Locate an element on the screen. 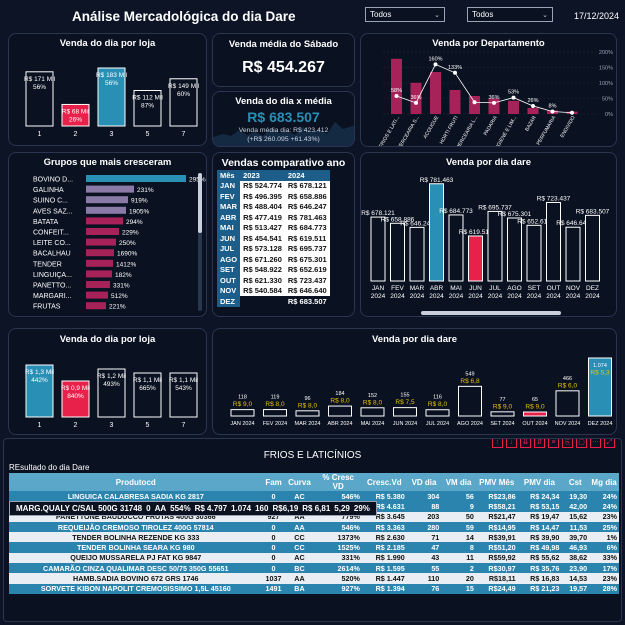  data-label: R$ 619.511 is located at coordinates (476, 232).